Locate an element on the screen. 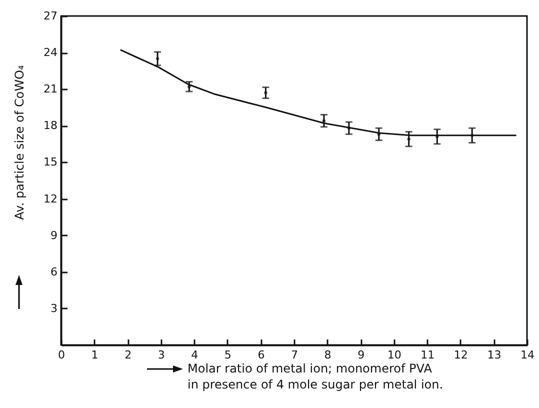  x-tick-label: 2 is located at coordinates (128, 355).